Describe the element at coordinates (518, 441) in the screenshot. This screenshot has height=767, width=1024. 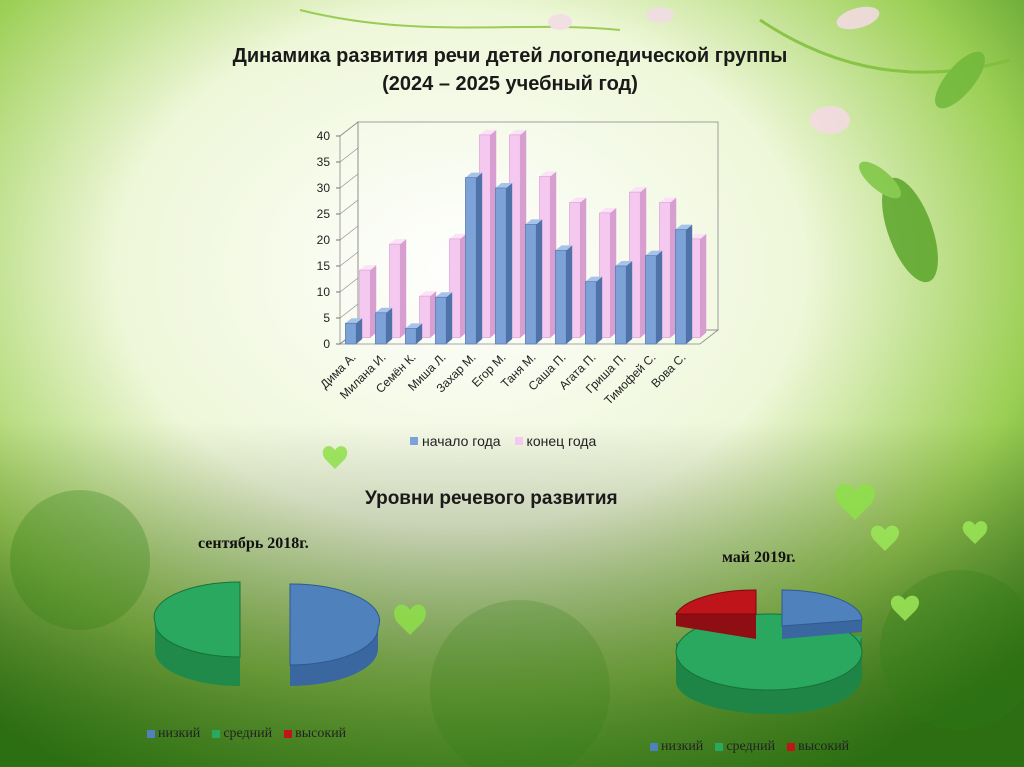
I see `legend-swatch-end` at that location.